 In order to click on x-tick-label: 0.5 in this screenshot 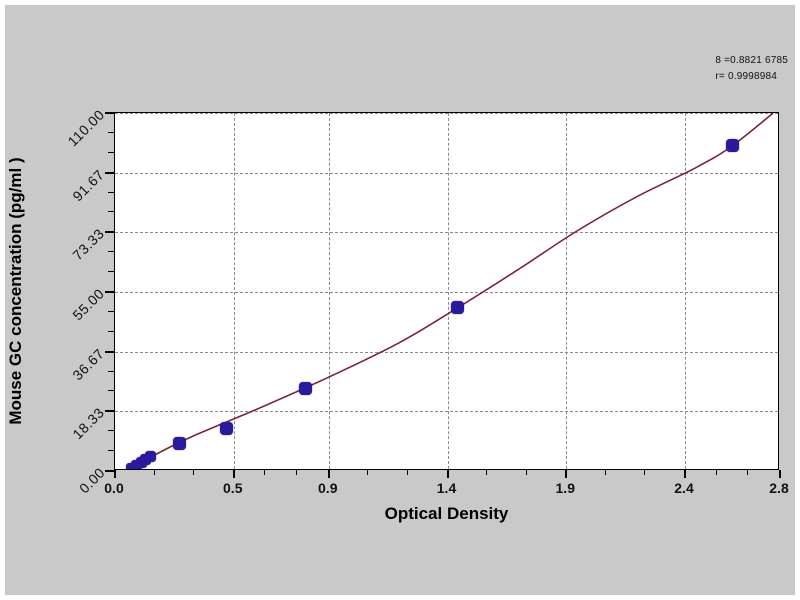, I will do `click(233, 488)`.